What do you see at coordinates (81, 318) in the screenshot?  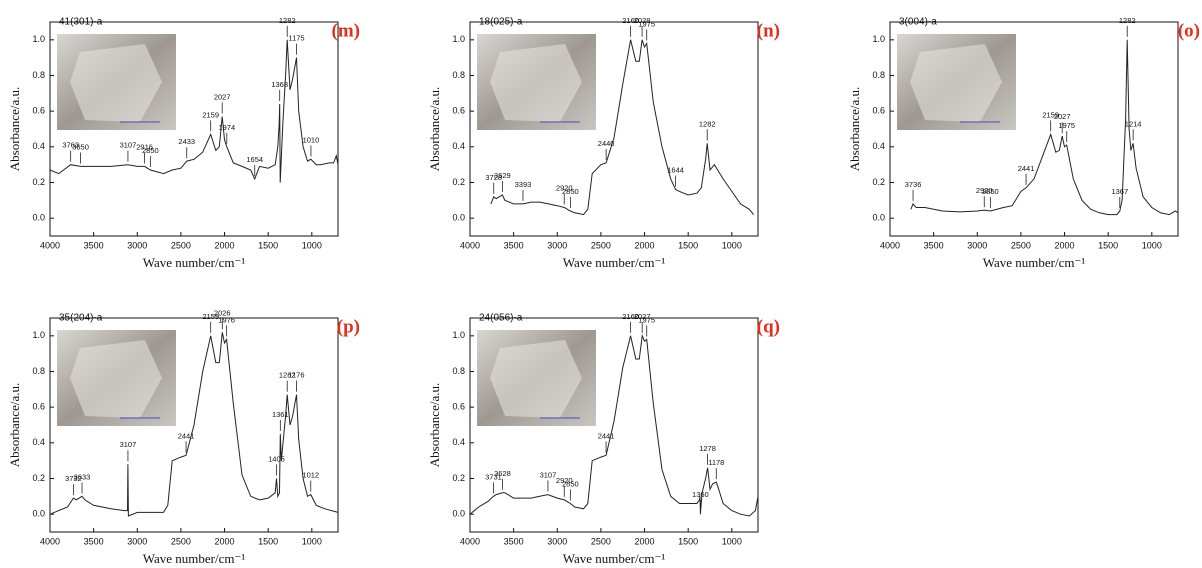 I see `panel-title: 35(204)-a` at bounding box center [81, 318].